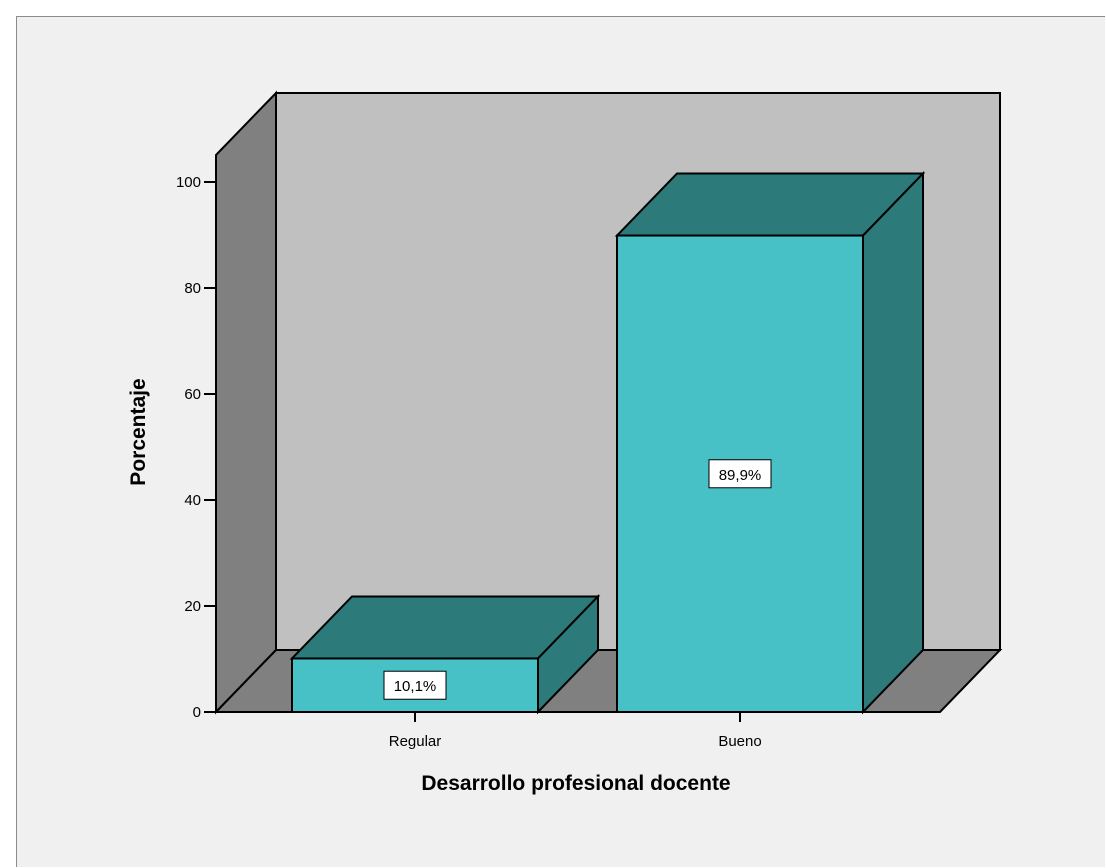  Describe the element at coordinates (197, 712) in the screenshot. I see `y-tick-label: 0` at that location.